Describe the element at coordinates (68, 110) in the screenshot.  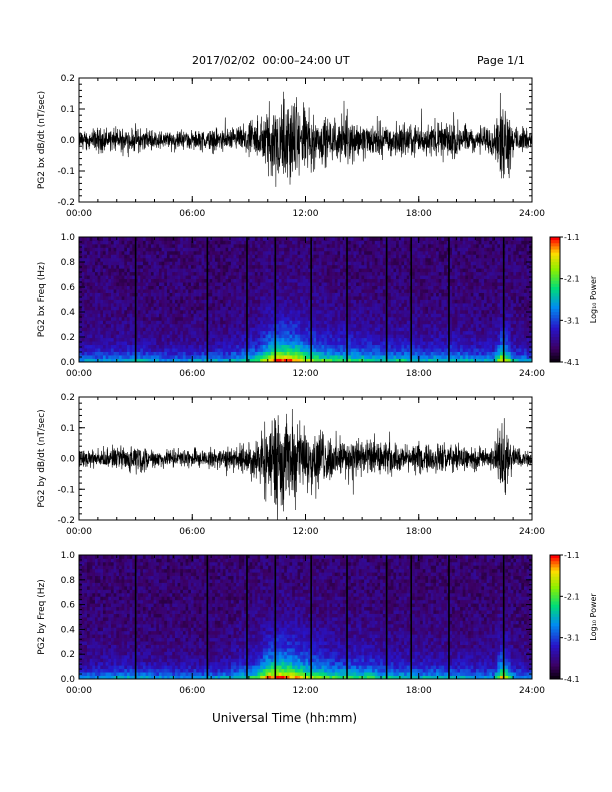
I see `y-tick-label: 0.1` at that location.